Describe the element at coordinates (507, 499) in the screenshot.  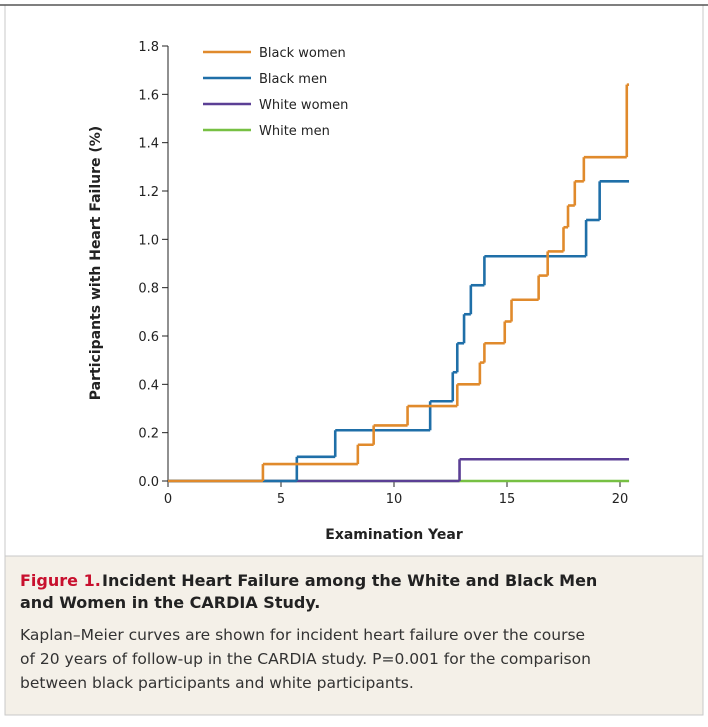
I see `x-tick-label: 15` at that location.